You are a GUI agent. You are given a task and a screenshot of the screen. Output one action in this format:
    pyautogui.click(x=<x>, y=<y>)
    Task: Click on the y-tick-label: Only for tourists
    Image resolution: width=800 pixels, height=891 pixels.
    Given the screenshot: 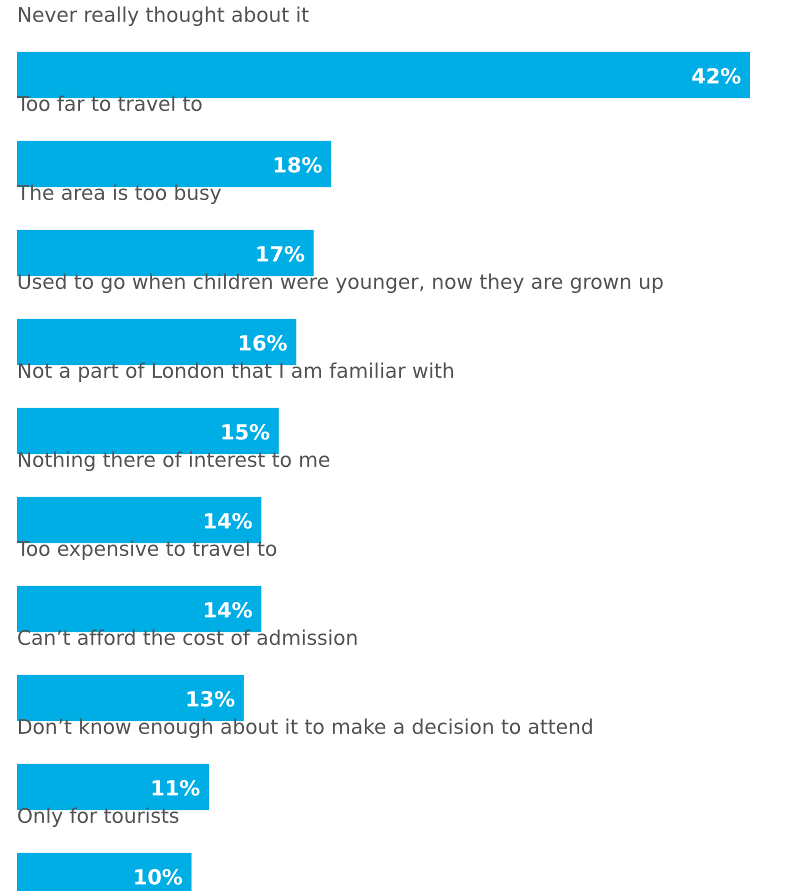 What is the action you would take?
    pyautogui.click(x=98, y=818)
    